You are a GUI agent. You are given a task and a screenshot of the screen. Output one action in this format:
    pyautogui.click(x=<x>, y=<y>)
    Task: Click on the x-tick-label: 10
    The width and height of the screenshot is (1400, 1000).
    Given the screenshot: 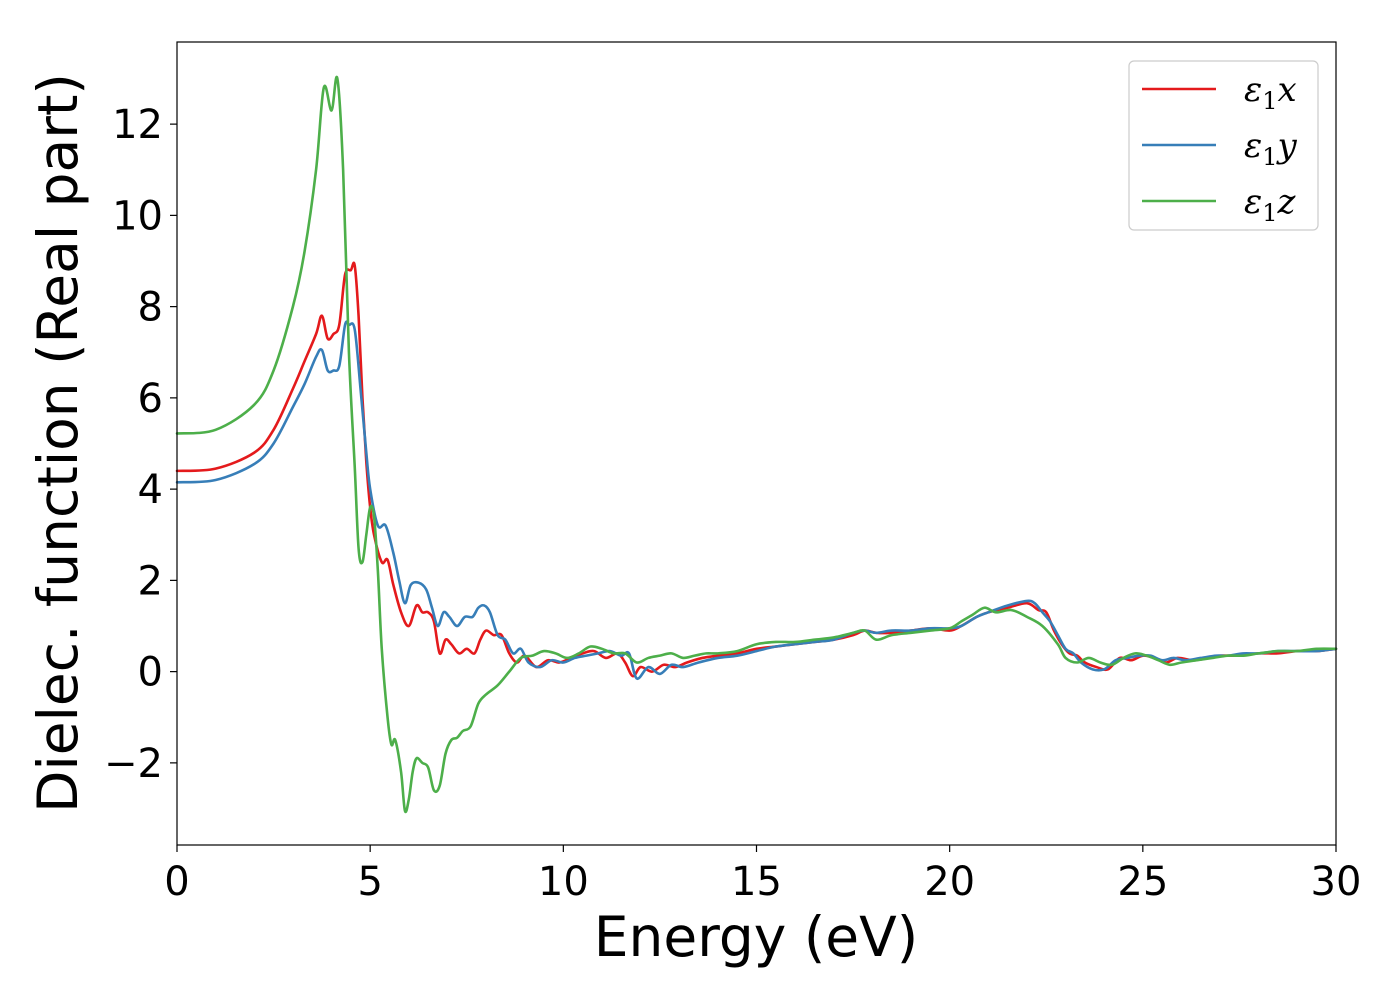 What is the action you would take?
    pyautogui.click(x=563, y=882)
    